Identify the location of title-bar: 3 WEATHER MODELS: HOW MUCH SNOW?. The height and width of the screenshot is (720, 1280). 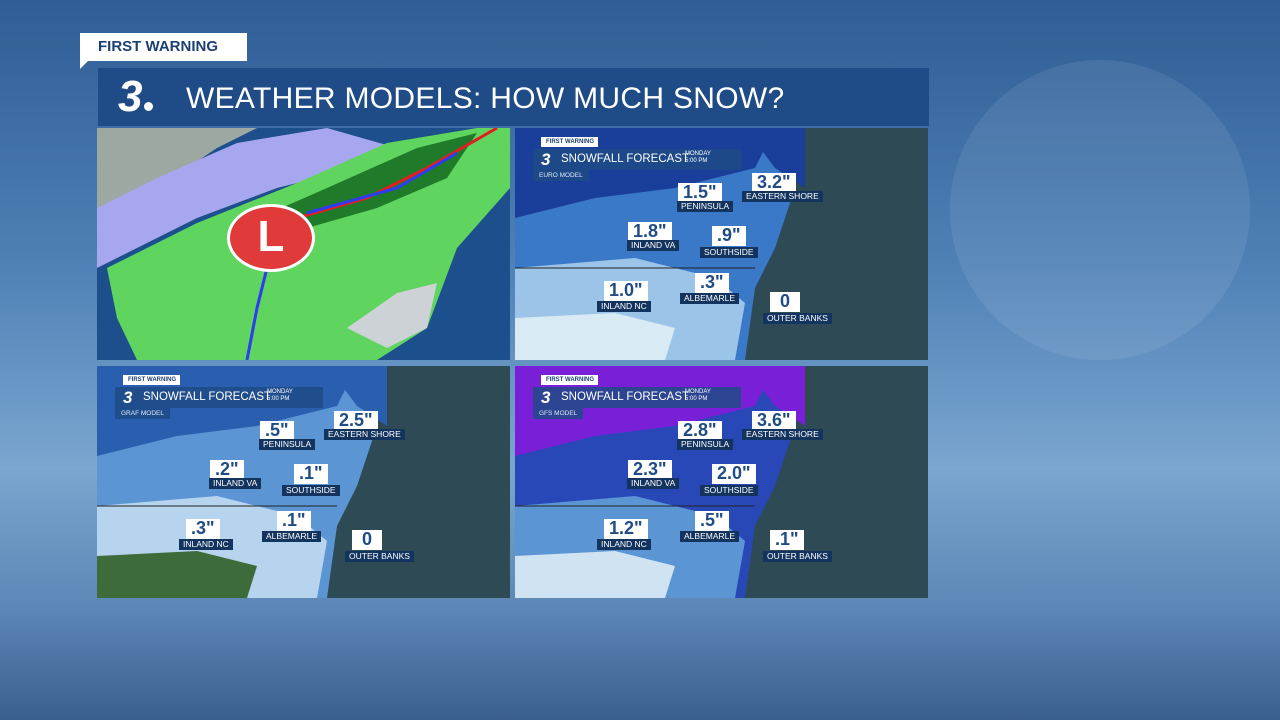
(513, 97).